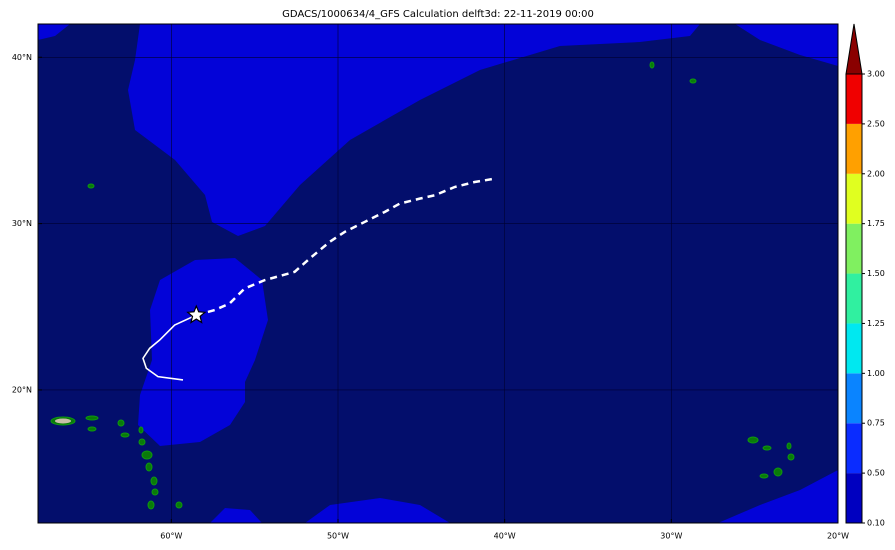 The image size is (895, 550). What do you see at coordinates (171, 536) in the screenshot?
I see `x-tick-label: 60°W` at bounding box center [171, 536].